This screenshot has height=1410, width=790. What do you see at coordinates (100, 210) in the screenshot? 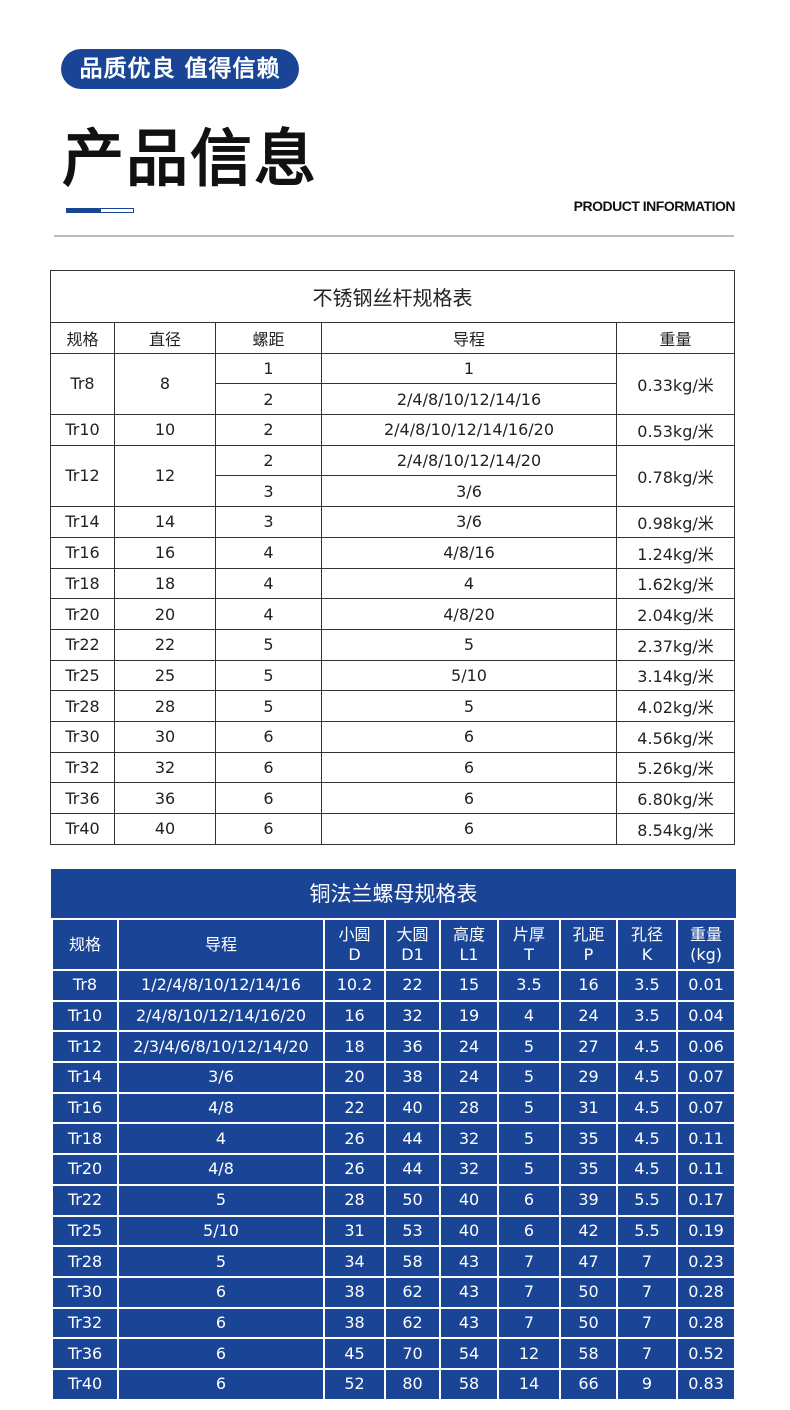
I see `accent-bar` at bounding box center [100, 210].